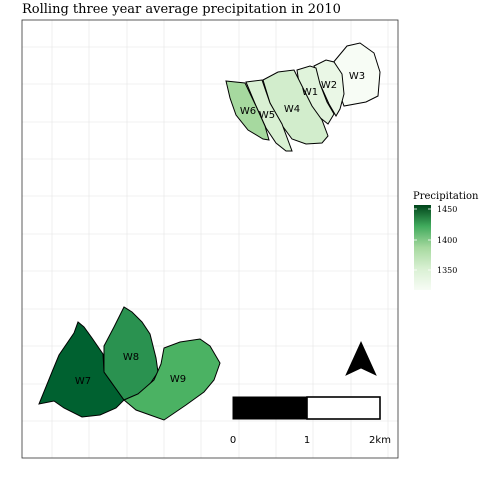  I want to click on watershed-label-w2: W2, so click(329, 85).